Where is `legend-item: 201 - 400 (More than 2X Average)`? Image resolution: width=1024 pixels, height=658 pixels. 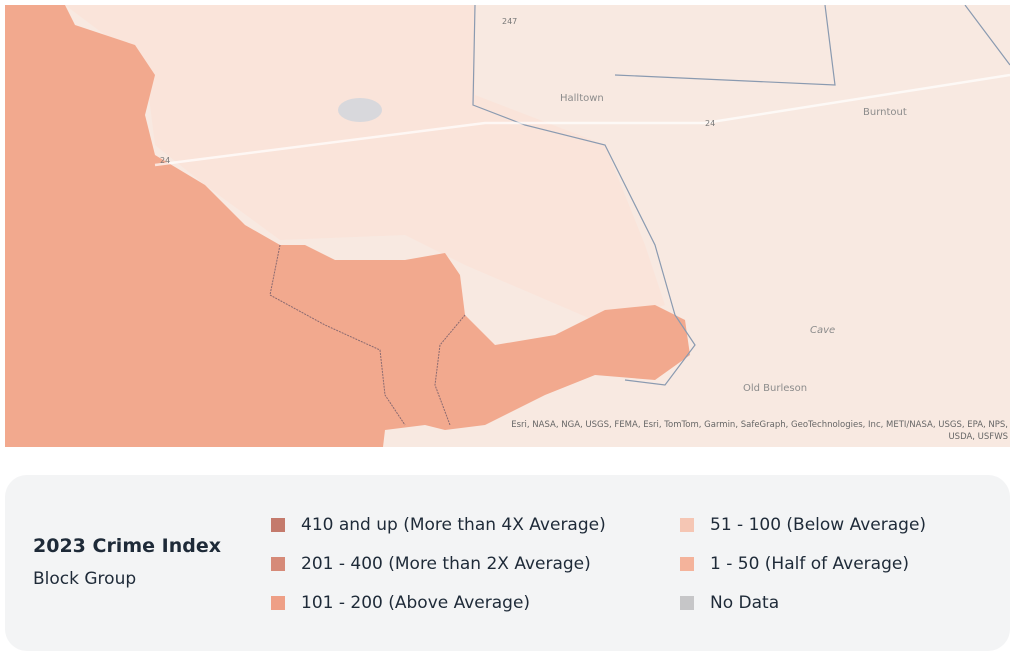
legend-item: 201 - 400 (More than 2X Average) is located at coordinates (431, 564).